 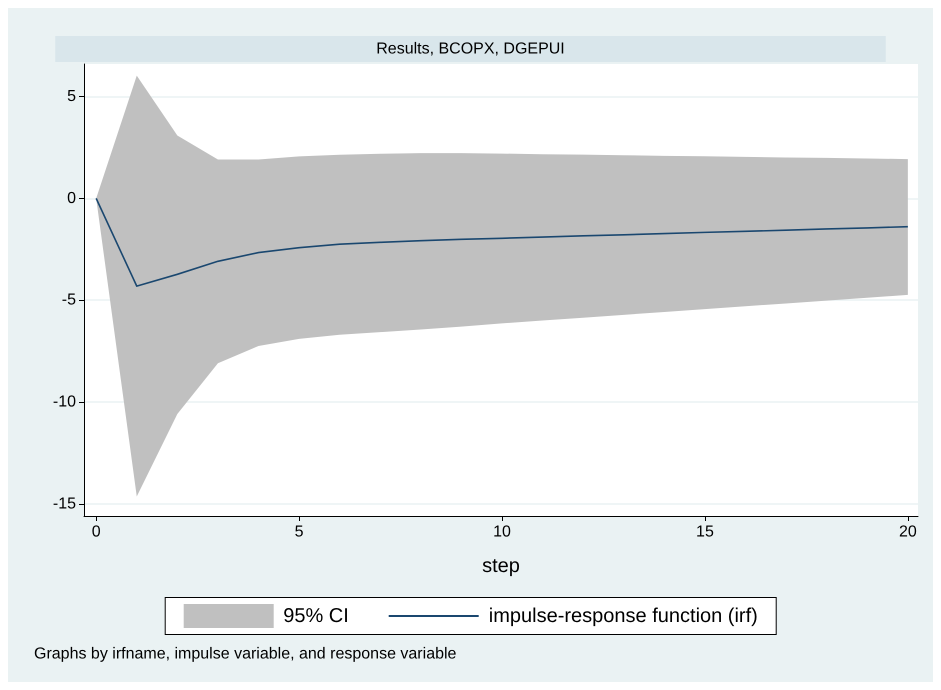 I want to click on legend-label: impulse-response function (irf), so click(x=623, y=616).